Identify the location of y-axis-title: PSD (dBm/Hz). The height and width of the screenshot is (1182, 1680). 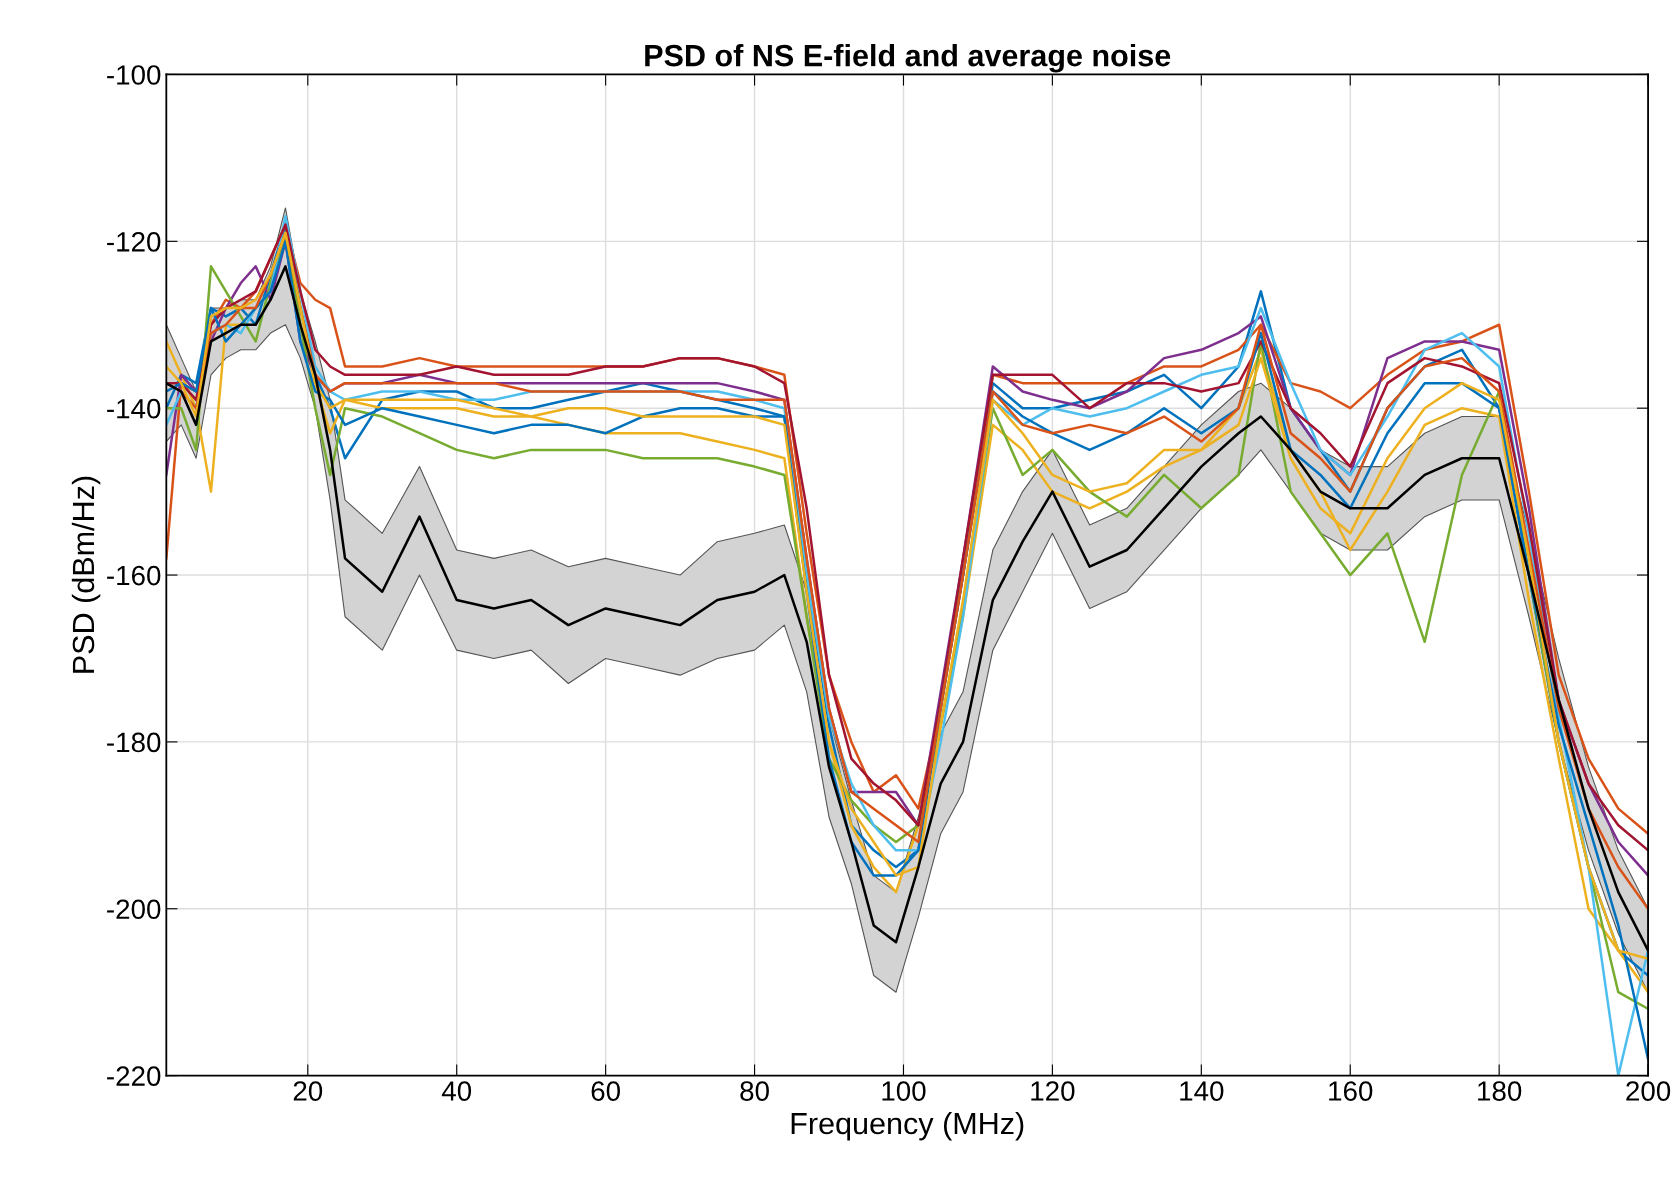
(86, 574).